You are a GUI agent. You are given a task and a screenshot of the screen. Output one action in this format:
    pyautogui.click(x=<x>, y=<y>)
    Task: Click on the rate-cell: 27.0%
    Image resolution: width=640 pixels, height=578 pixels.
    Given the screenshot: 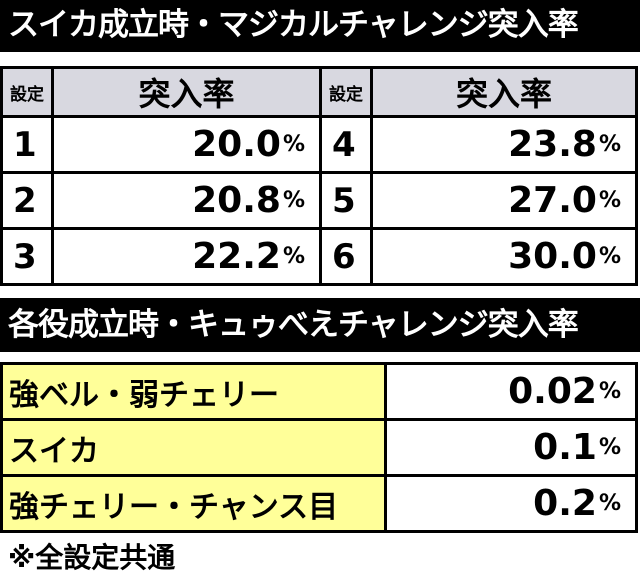 What is the action you would take?
    pyautogui.click(x=504, y=200)
    